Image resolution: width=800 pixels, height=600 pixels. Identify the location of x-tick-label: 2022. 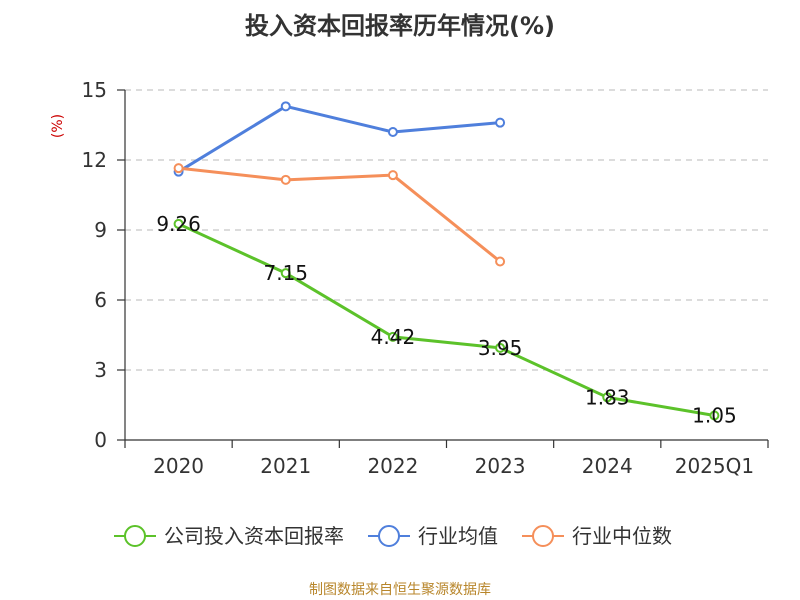
(392, 466).